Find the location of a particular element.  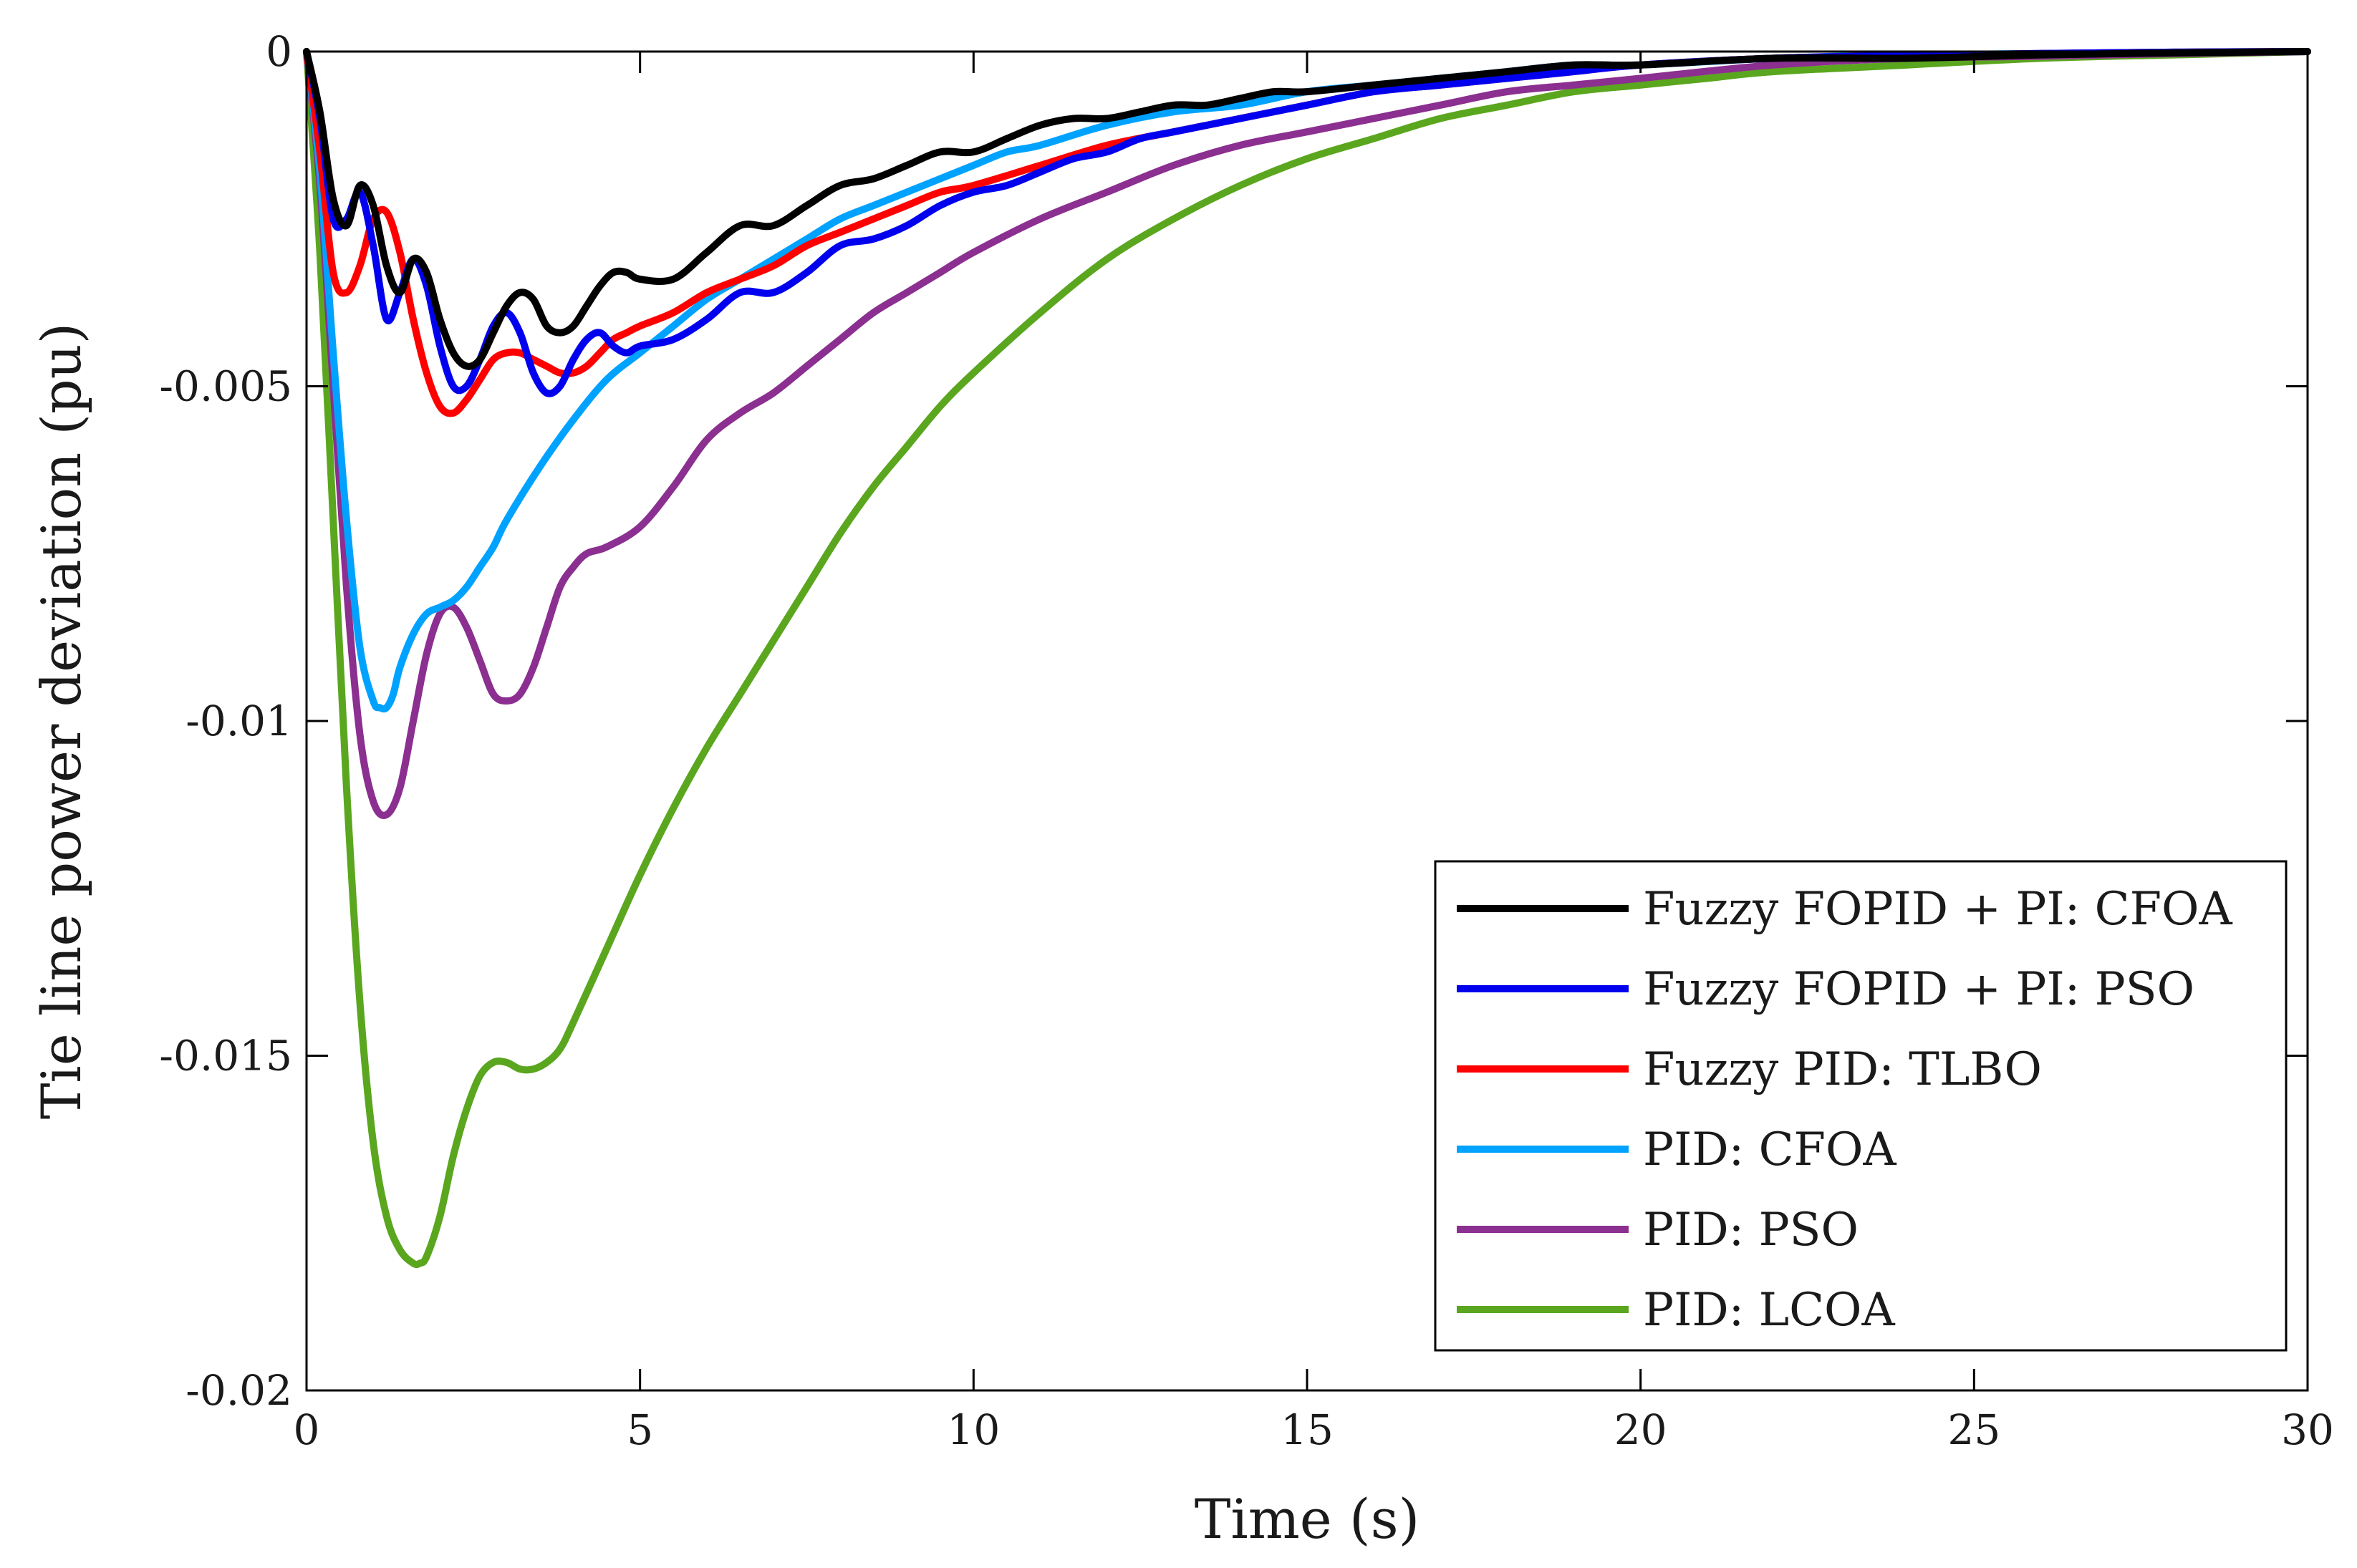

legend-label: Fuzzy FOPID + PI: CFOA is located at coordinates (1938, 909).